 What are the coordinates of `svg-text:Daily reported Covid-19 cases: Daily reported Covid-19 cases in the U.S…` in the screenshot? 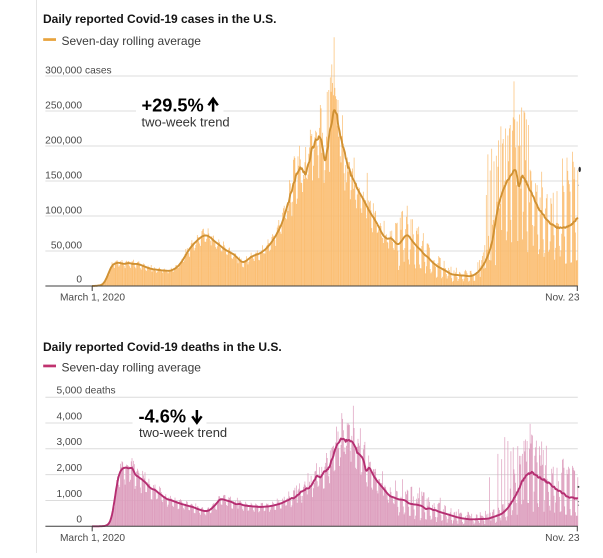 It's located at (159, 19).